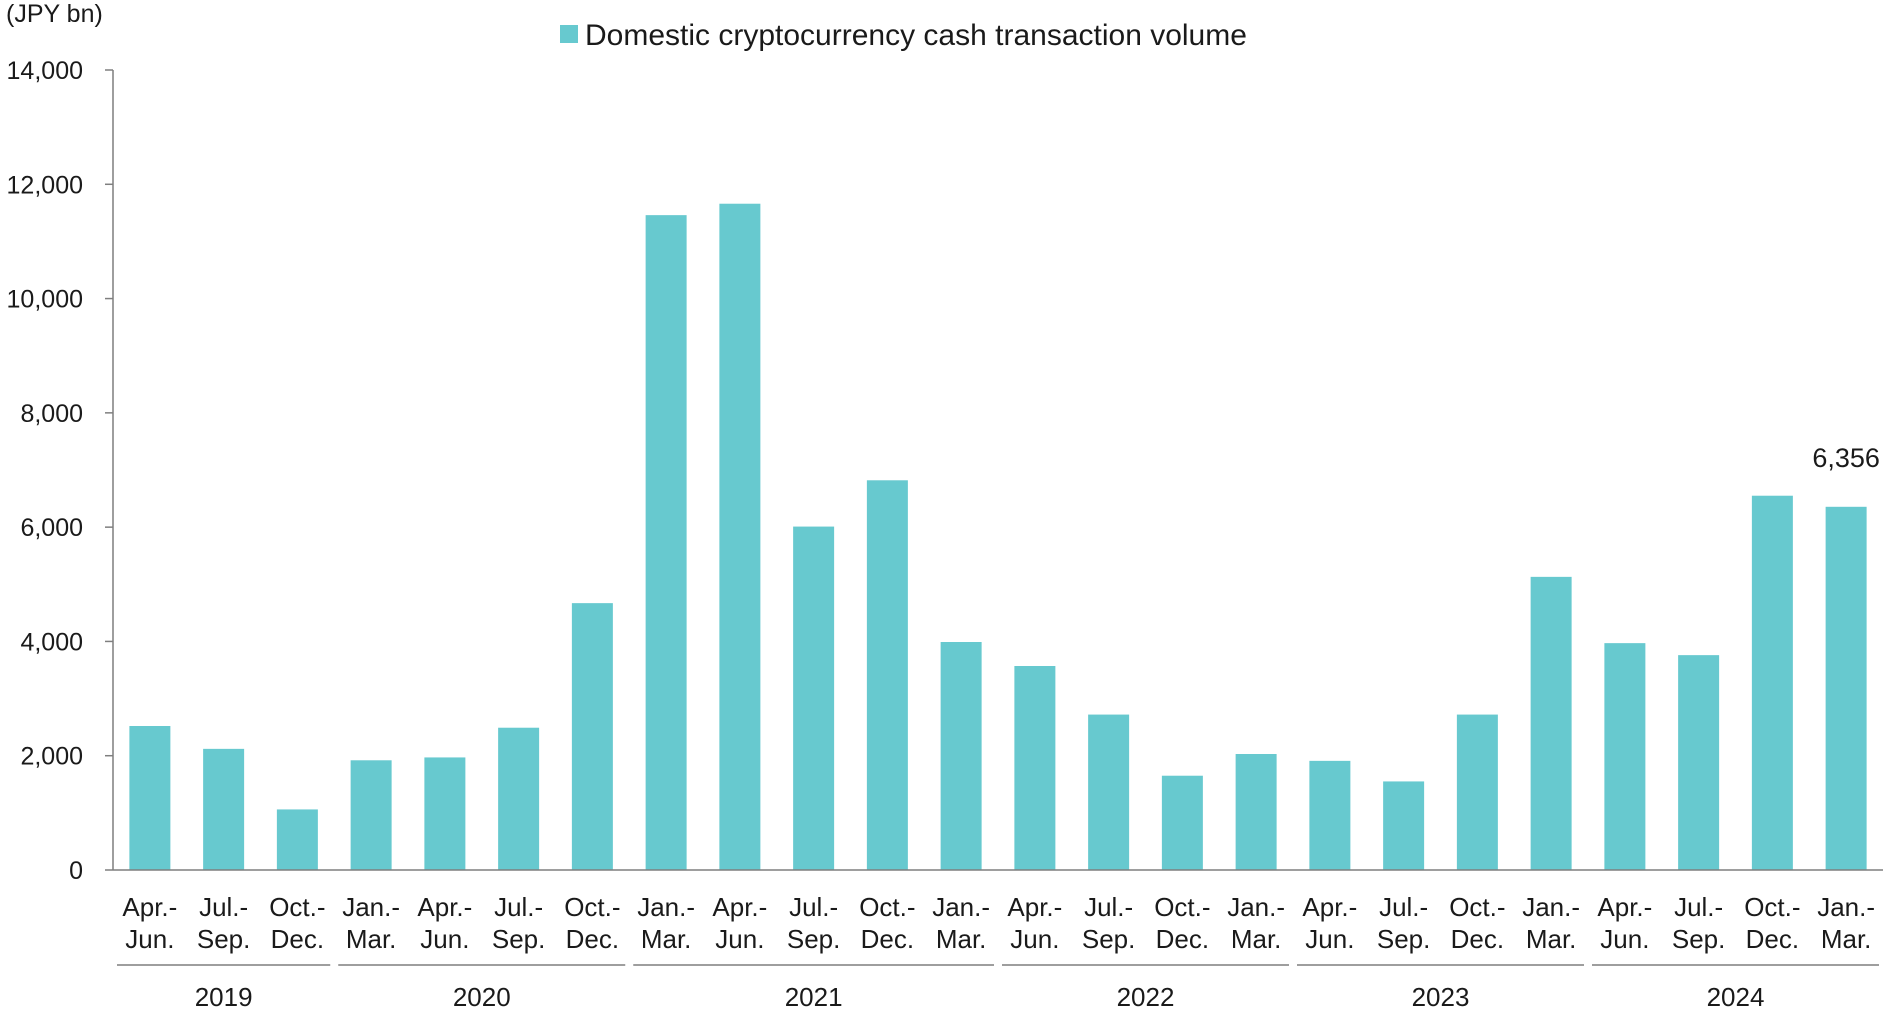 Image resolution: width=1889 pixels, height=1021 pixels. What do you see at coordinates (224, 997) in the screenshot?
I see `year-group-label: 2019` at bounding box center [224, 997].